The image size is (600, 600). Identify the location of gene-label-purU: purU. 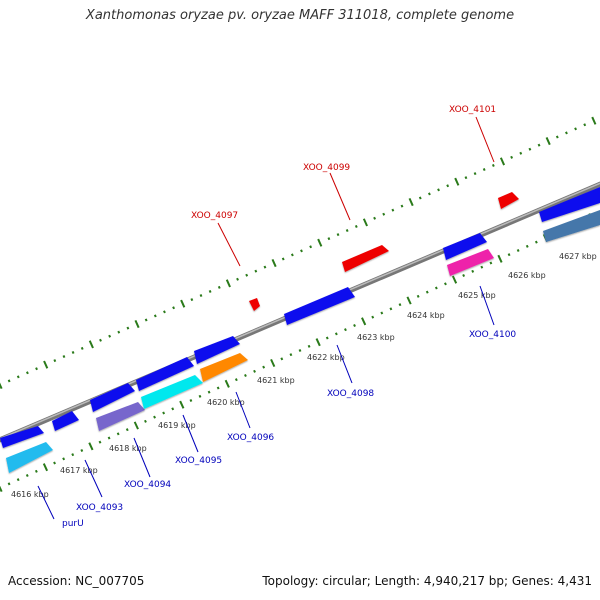
(73, 524).